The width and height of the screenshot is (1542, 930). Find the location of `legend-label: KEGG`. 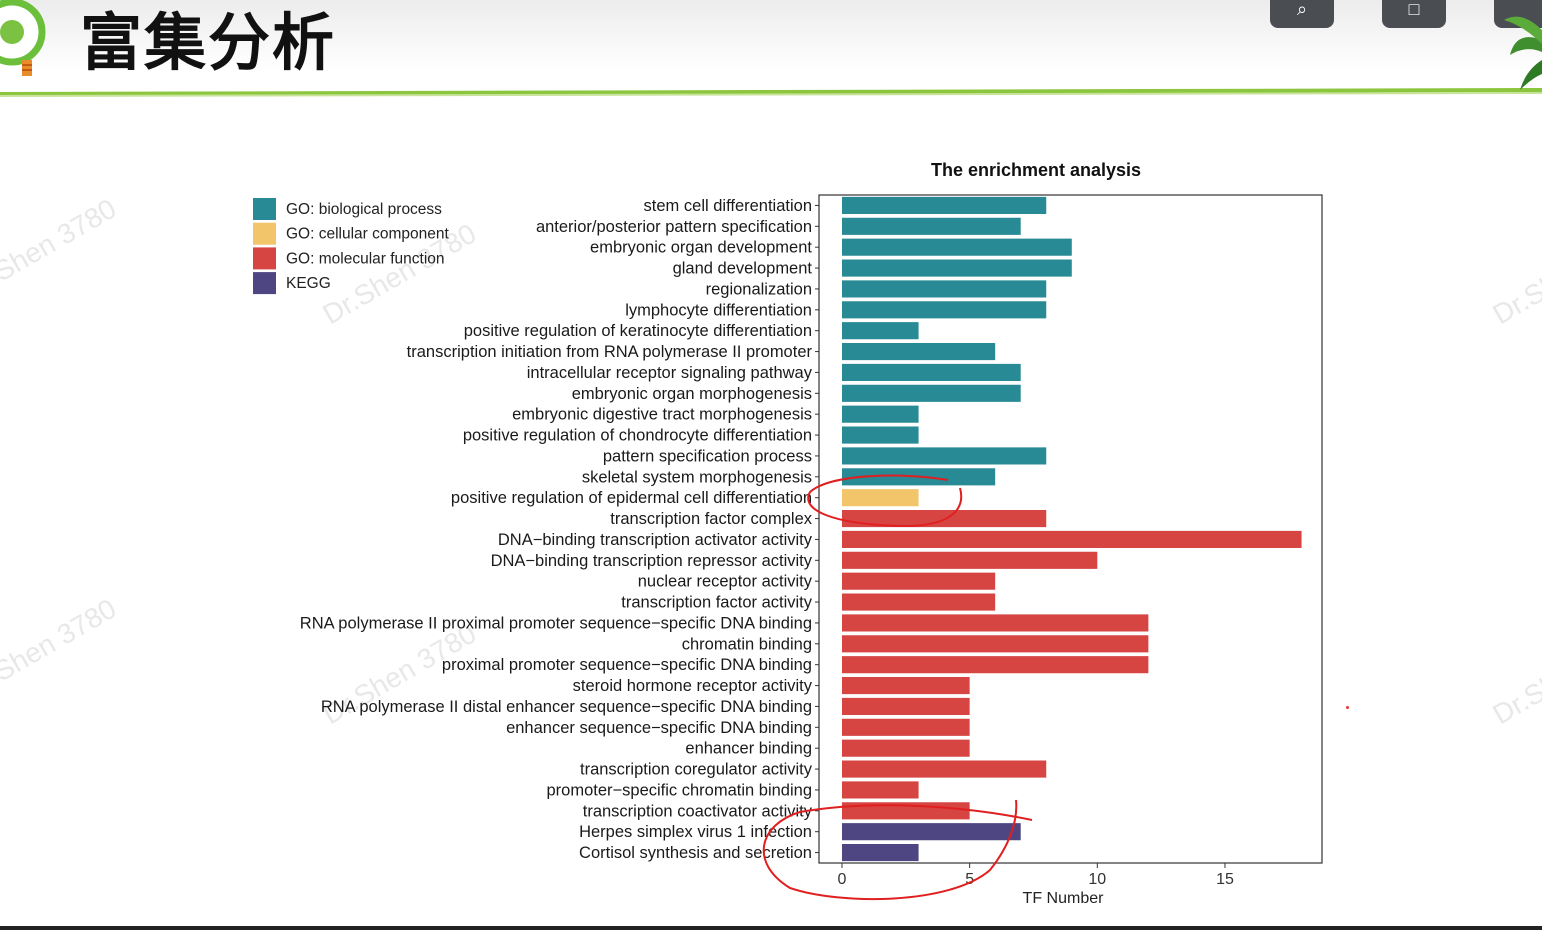

legend-label: KEGG is located at coordinates (308, 283).